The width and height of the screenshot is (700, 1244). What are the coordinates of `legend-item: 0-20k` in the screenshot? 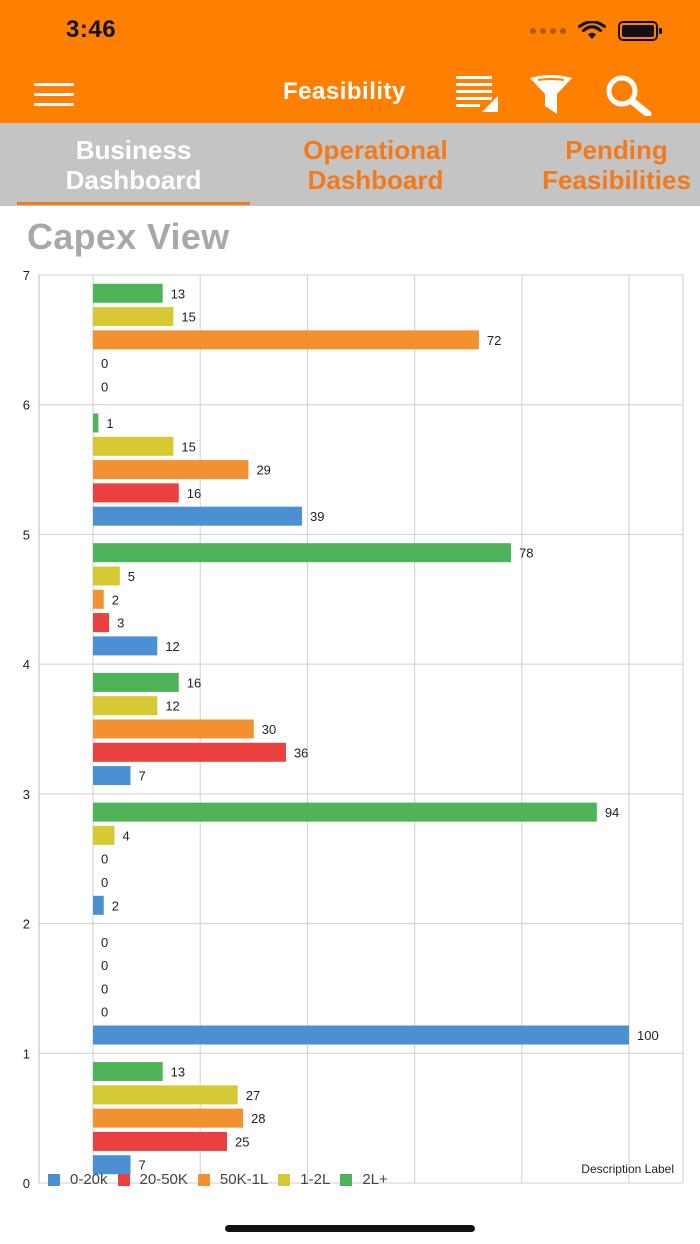 It's located at (78, 1179).